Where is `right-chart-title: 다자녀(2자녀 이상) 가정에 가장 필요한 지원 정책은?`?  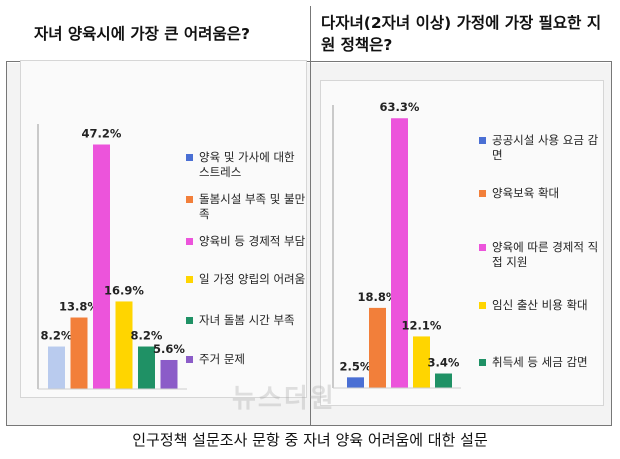
right-chart-title: 다자녀(2자녀 이상) 가정에 가장 필요한 지원 정책은? is located at coordinates (461, 34).